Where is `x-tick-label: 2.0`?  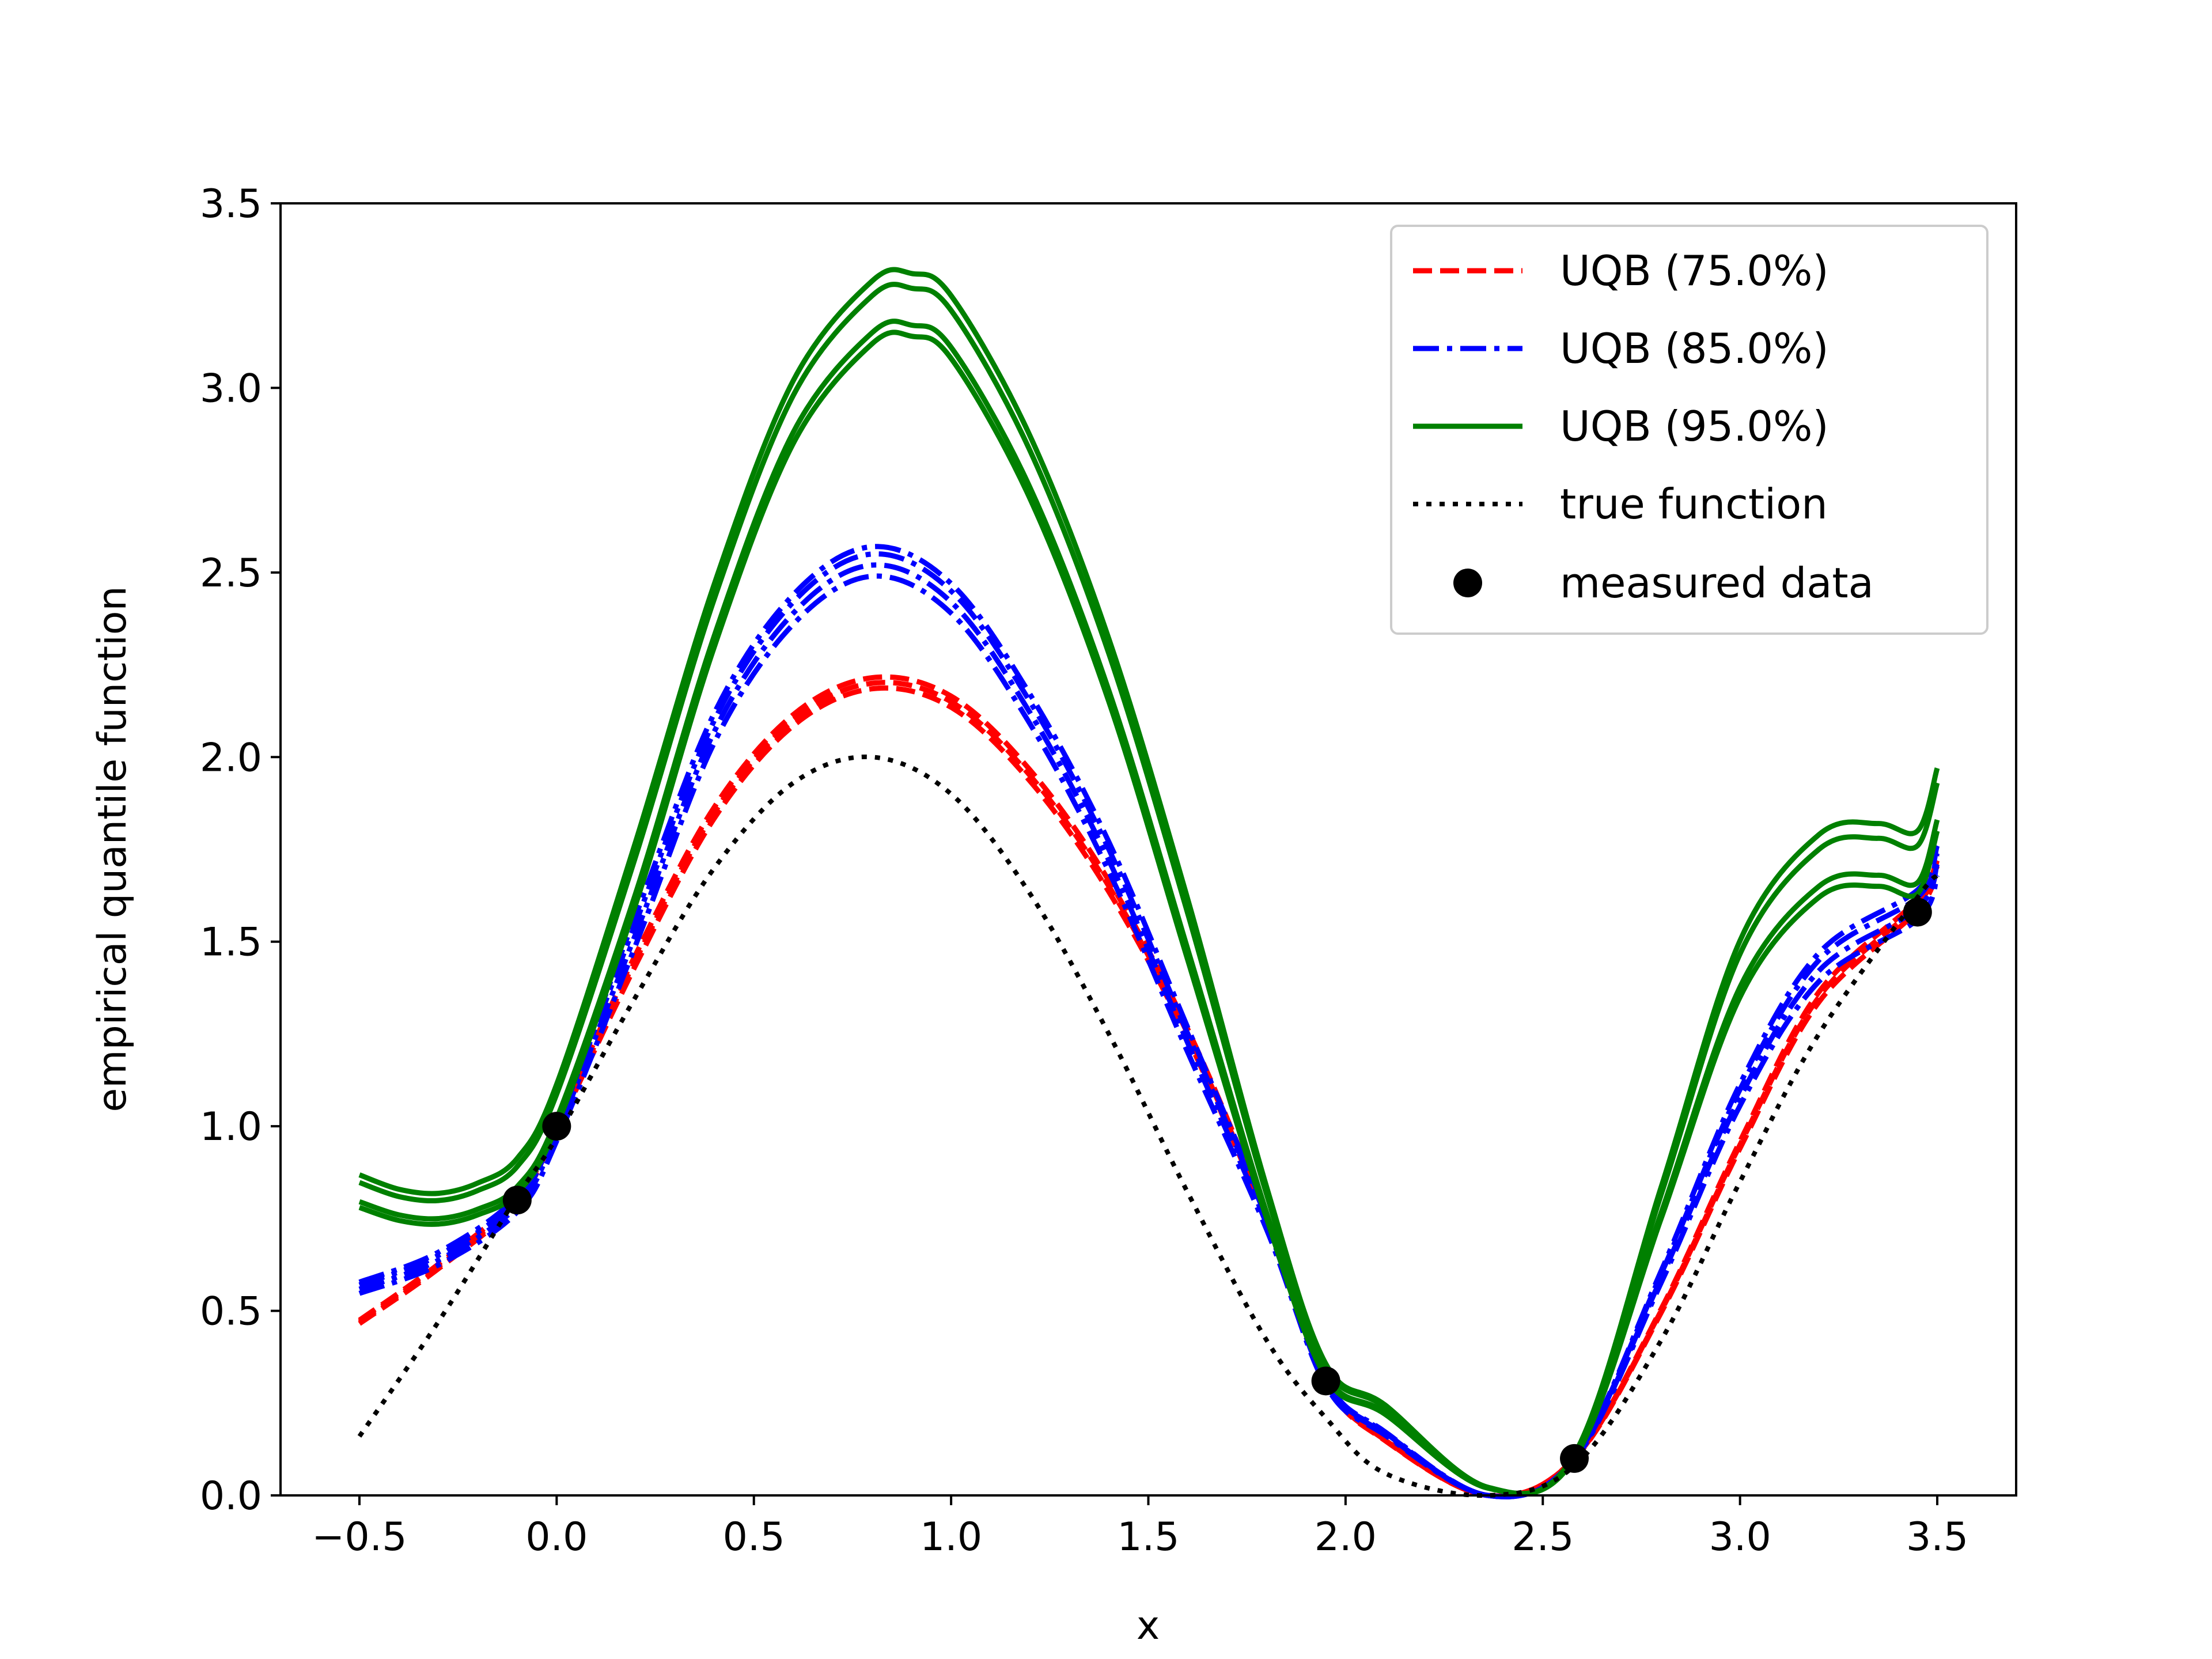
x-tick-label: 2.0 is located at coordinates (1346, 1537).